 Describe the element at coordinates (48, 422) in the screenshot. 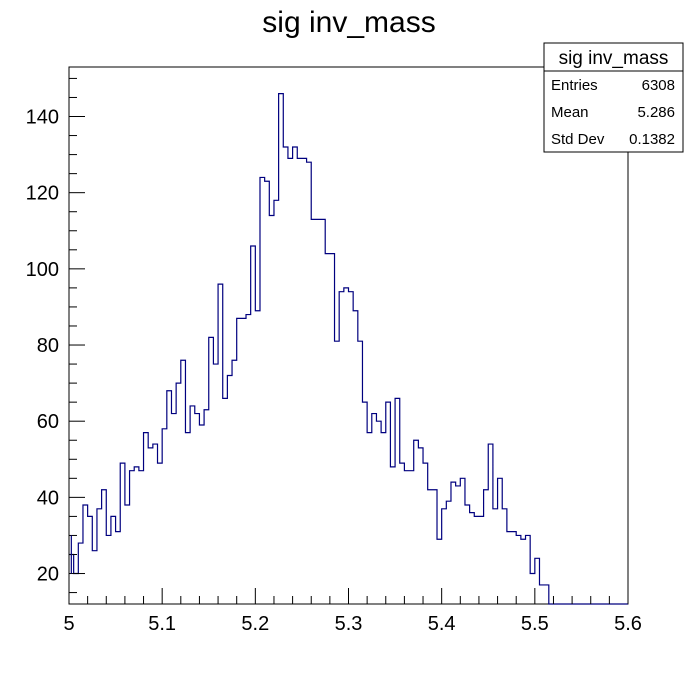

I see `y-tick-label: 60` at that location.